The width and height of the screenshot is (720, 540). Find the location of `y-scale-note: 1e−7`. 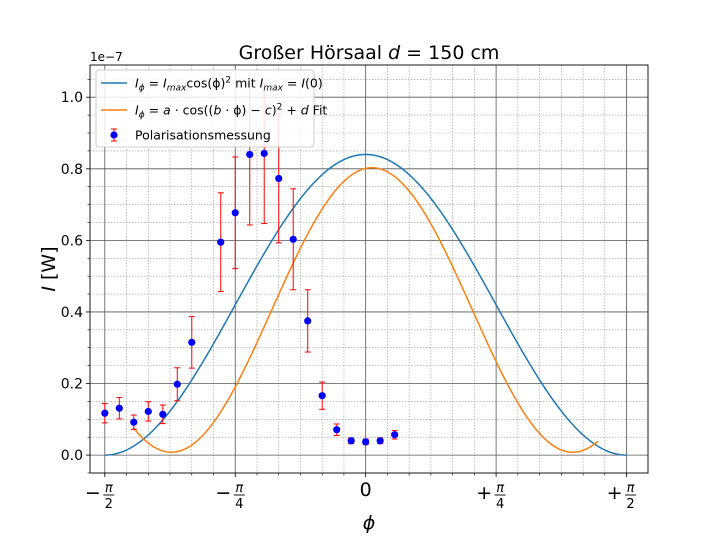

y-scale-note: 1e−7 is located at coordinates (106, 57).